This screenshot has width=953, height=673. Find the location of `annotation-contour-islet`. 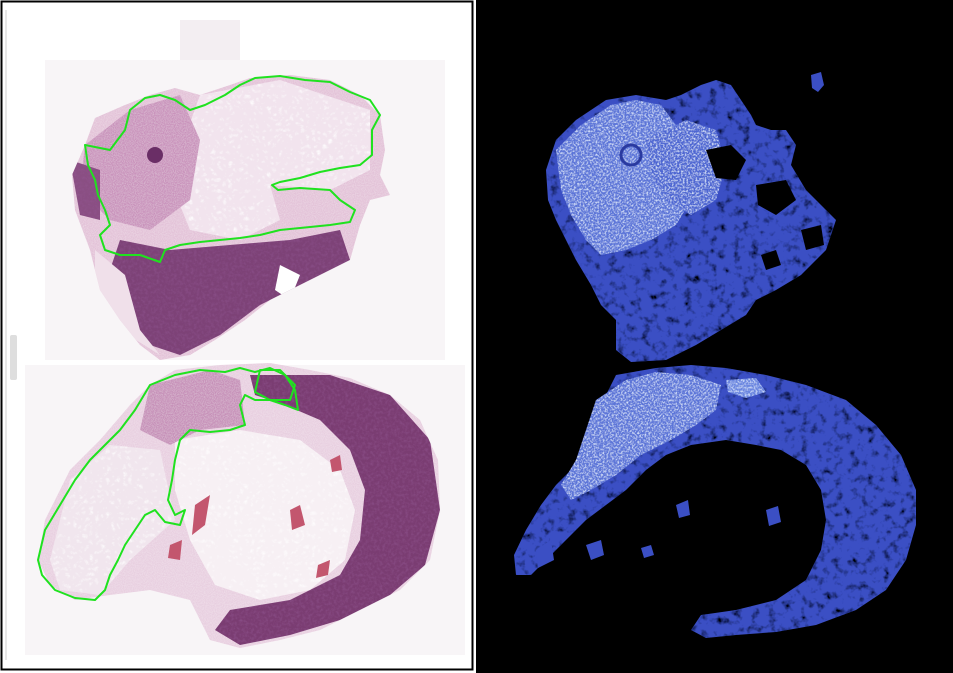

annotation-contour-islet is located at coordinates (275, 385).